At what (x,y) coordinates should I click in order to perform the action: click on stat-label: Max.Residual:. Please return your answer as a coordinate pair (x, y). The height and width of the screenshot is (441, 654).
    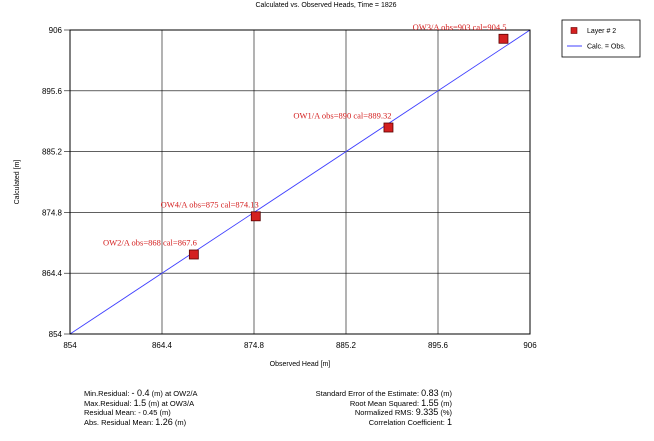
    Looking at the image, I should click on (108, 403).